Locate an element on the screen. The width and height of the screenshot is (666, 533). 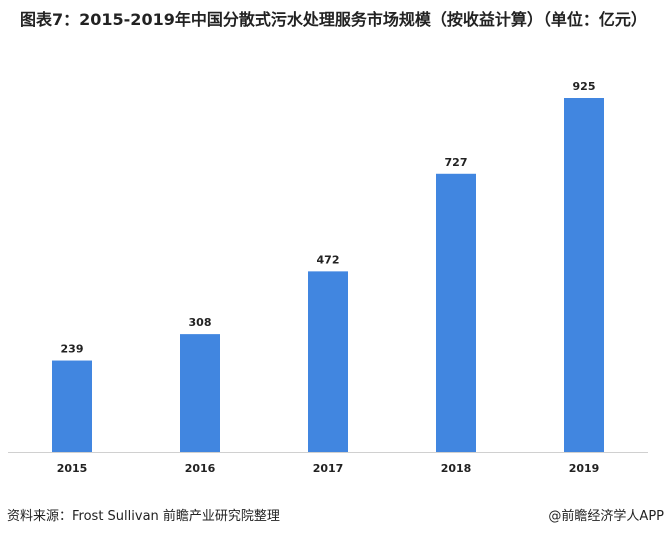
source-note: 资料来源：Frost Sullivan 前瞻产业研究院整理 is located at coordinates (143, 516).